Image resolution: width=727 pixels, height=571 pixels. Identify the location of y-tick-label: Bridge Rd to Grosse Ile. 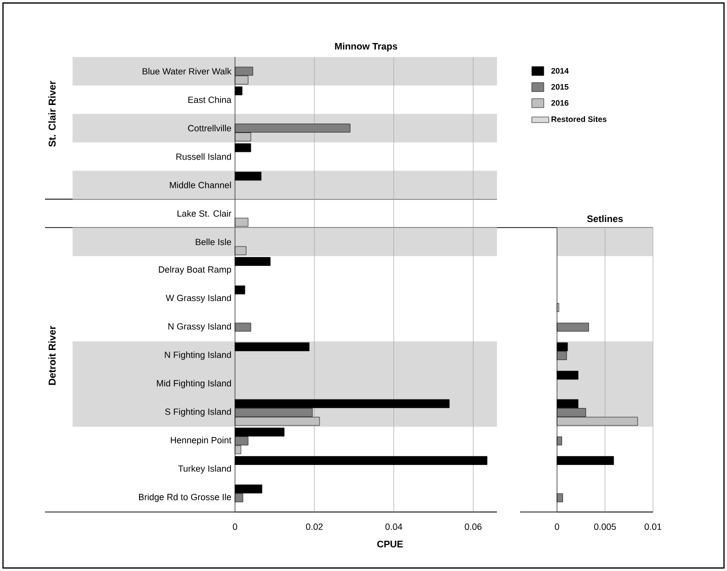
(185, 498).